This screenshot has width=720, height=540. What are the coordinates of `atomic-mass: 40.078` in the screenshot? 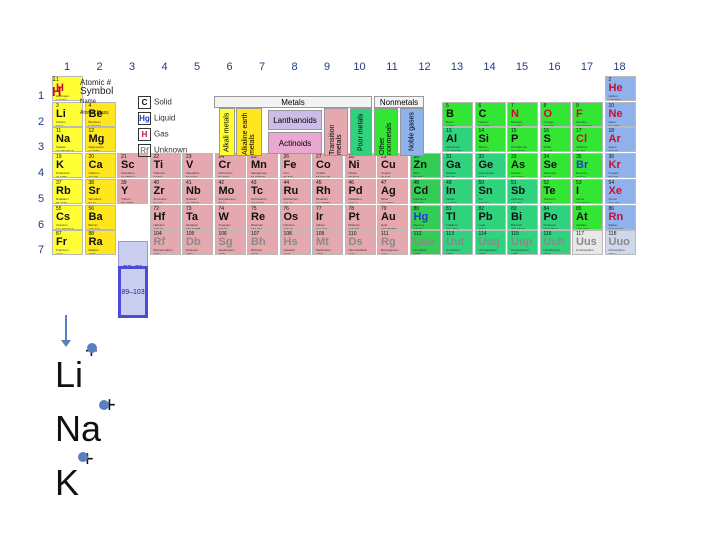 It's located at (93, 177).